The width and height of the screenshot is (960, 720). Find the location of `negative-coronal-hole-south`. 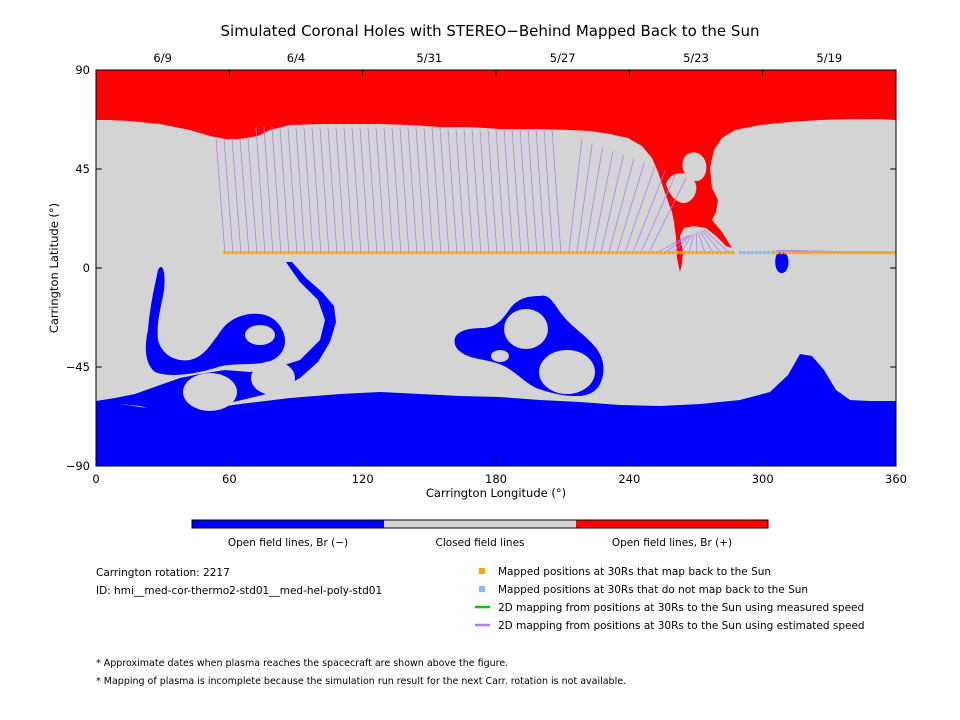

negative-coronal-hole-south is located at coordinates (216, 364).